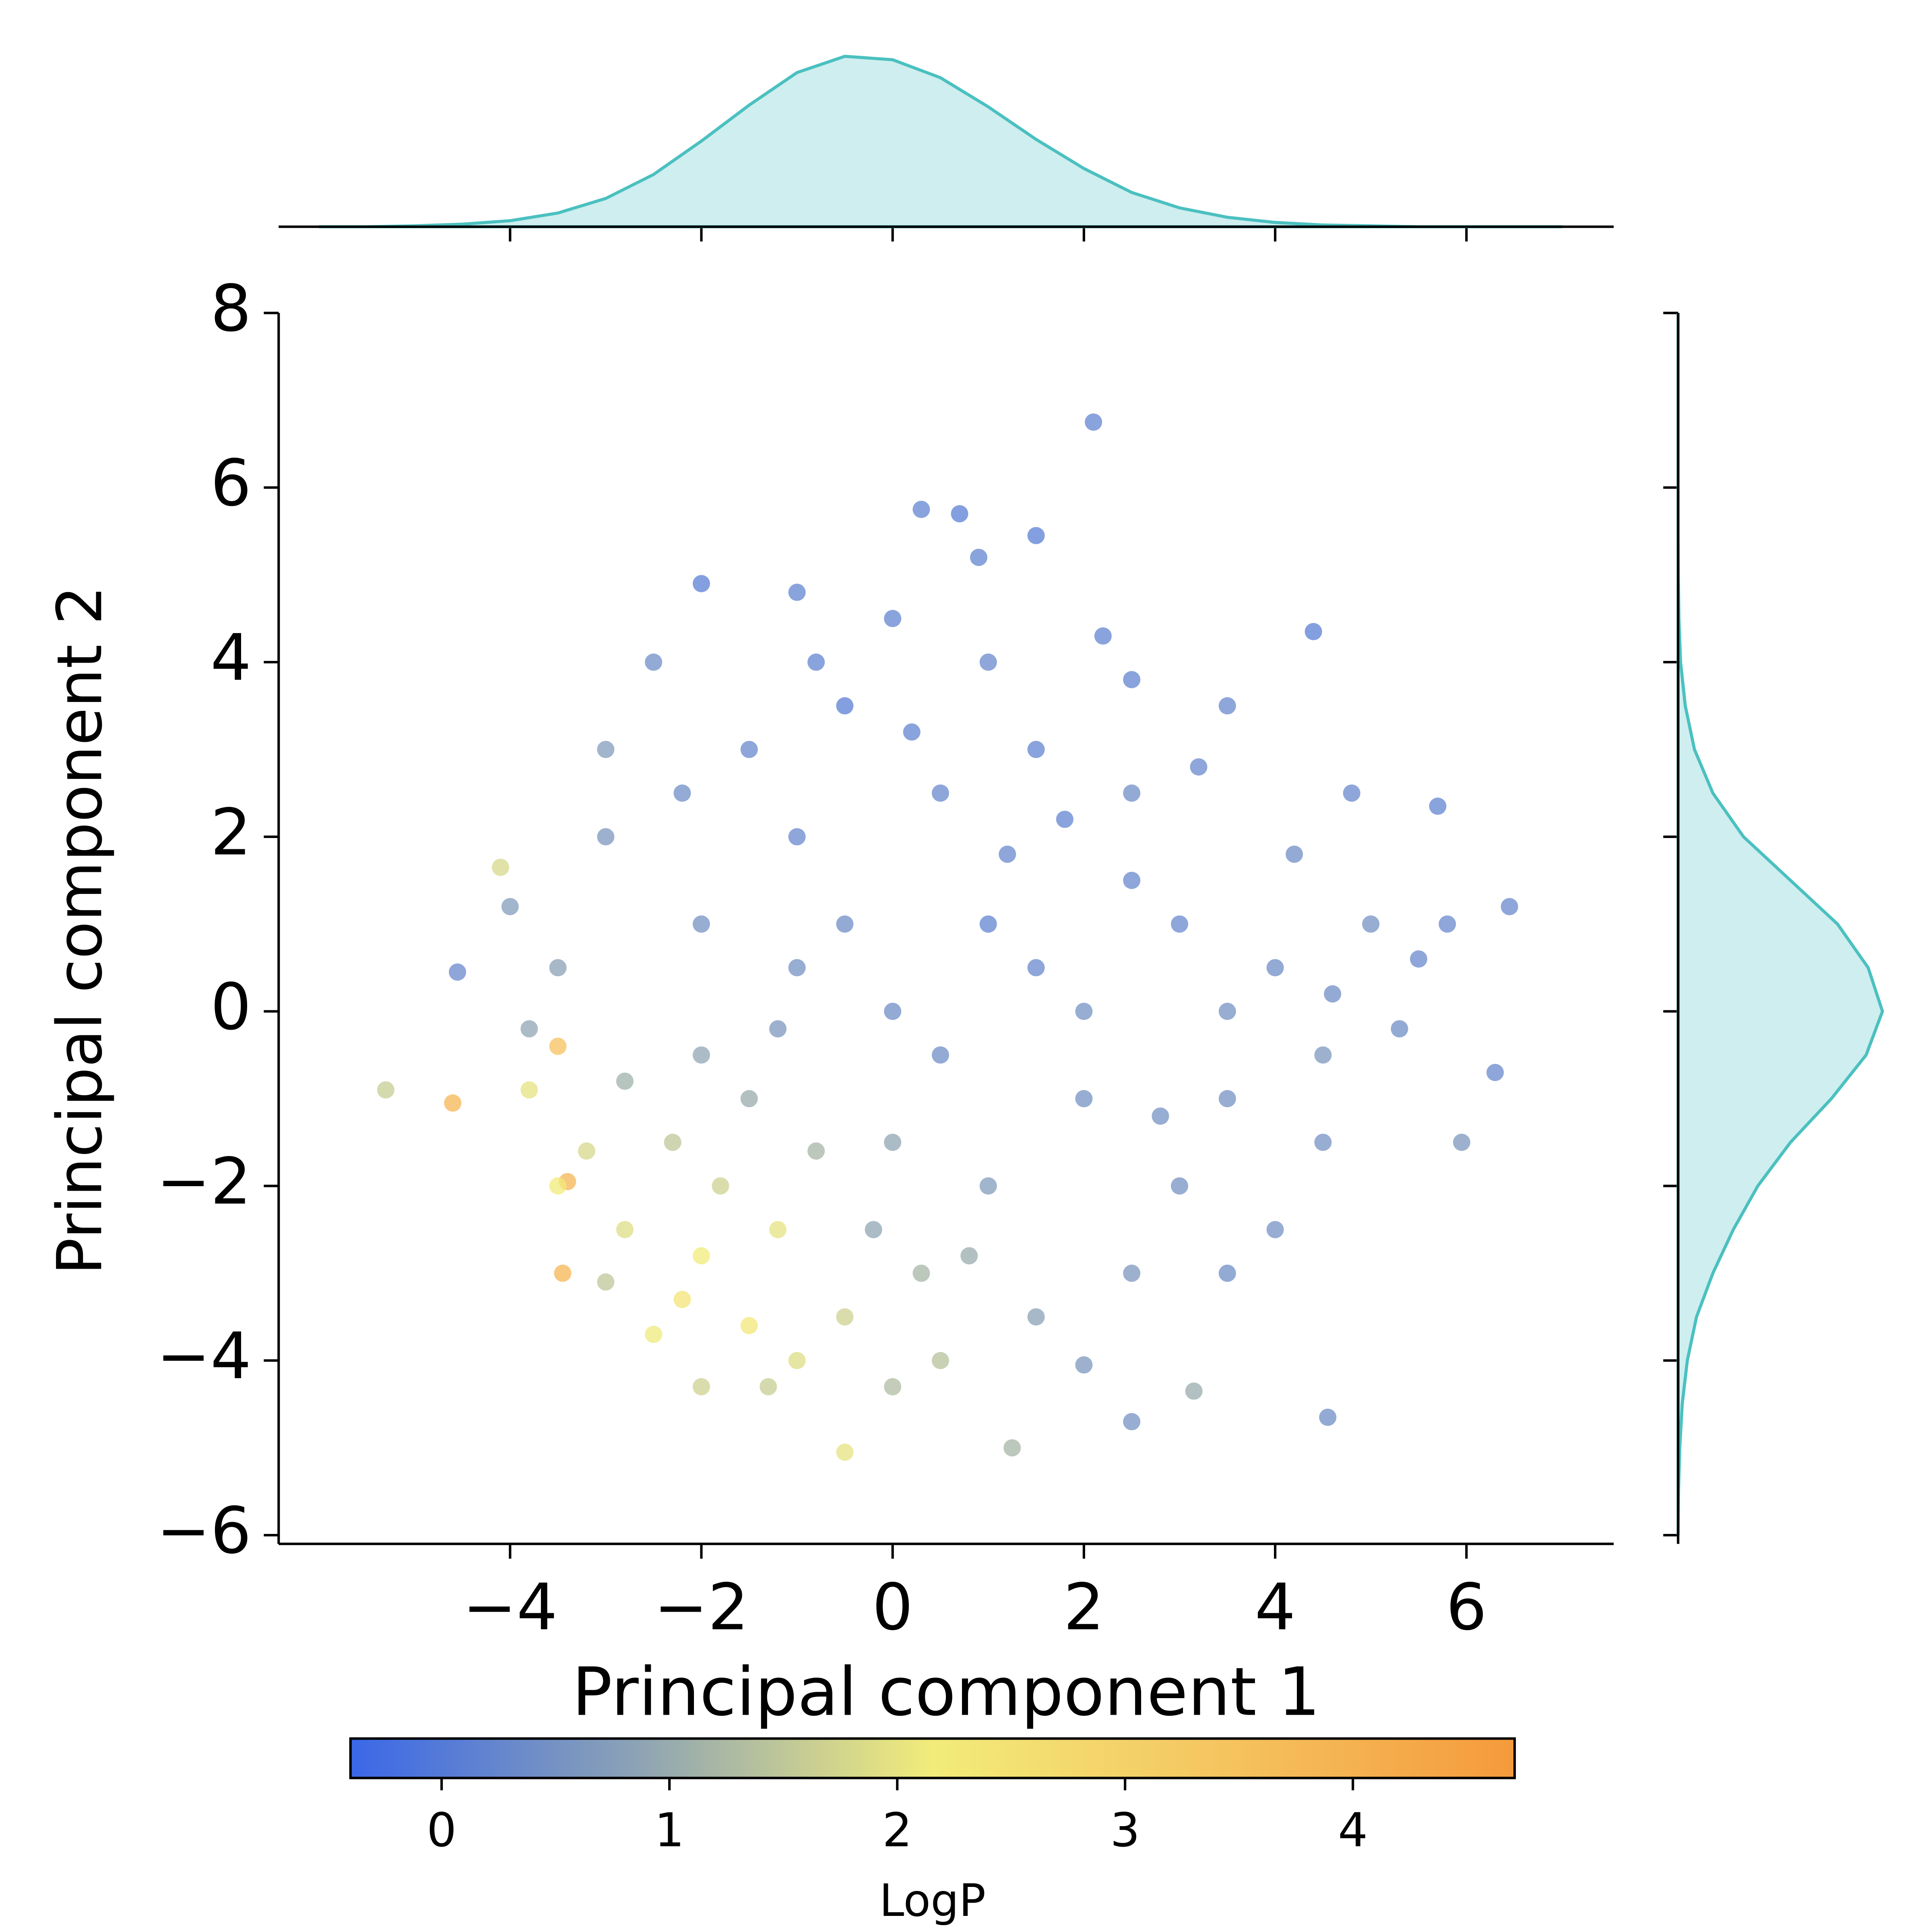 The height and width of the screenshot is (1932, 1932). Describe the element at coordinates (204, 1530) in the screenshot. I see `y-tick-label: −6` at that location.